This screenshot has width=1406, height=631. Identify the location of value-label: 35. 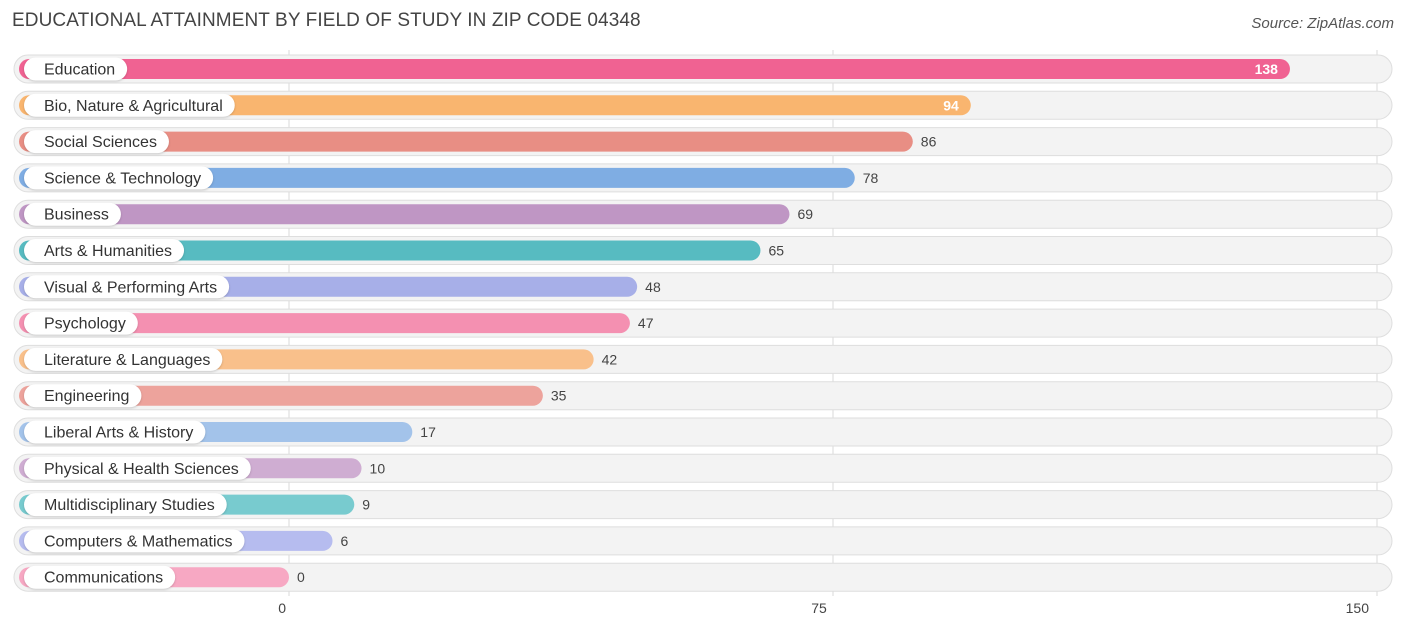
(559, 396).